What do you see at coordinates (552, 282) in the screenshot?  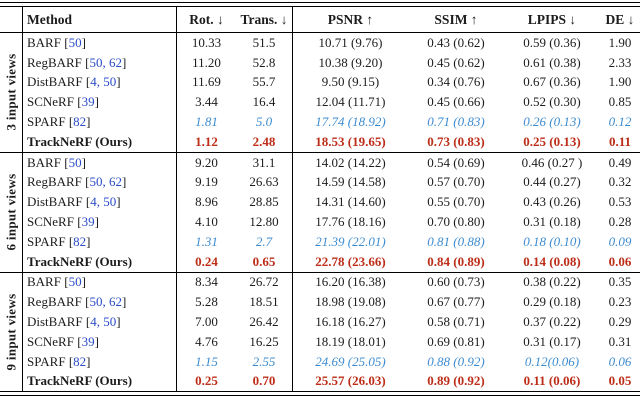 I see `lpips-value-cell: 0.38 (0.22)` at bounding box center [552, 282].